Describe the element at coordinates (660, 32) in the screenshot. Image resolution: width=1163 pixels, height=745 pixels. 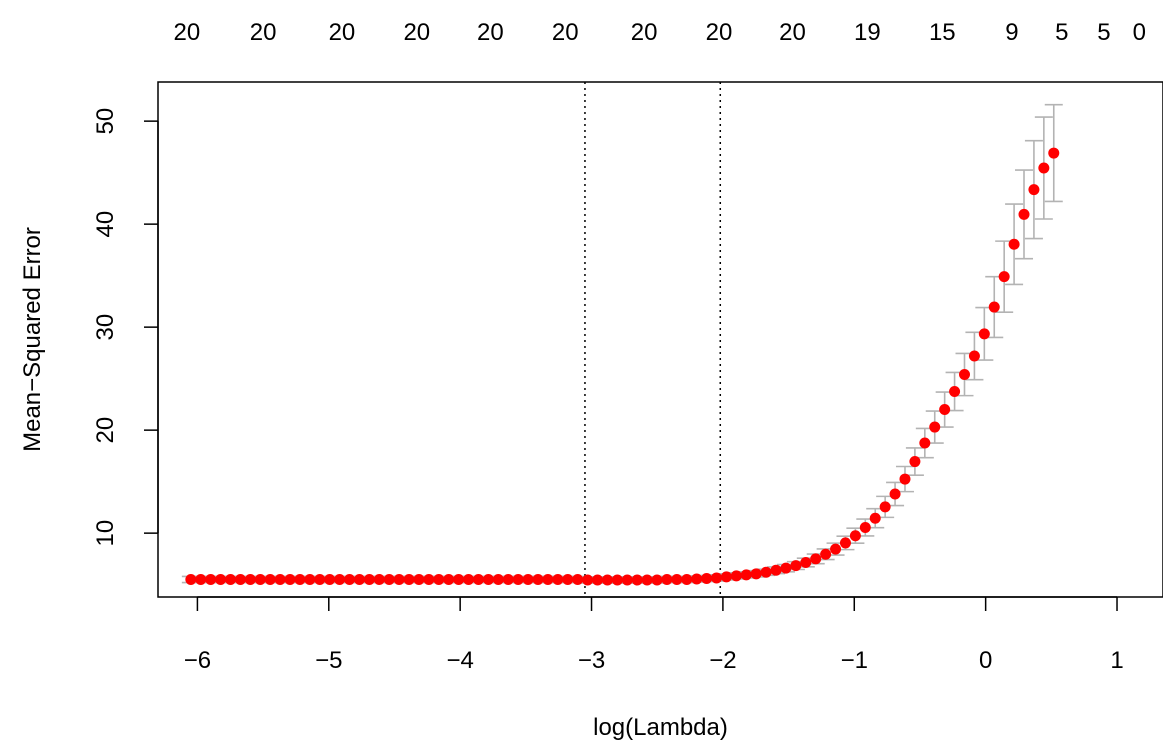
I see `top-axis-nonzero-counts: 20 20 20 20 20 20 20 20 20 19 15 9 5 5 0` at that location.